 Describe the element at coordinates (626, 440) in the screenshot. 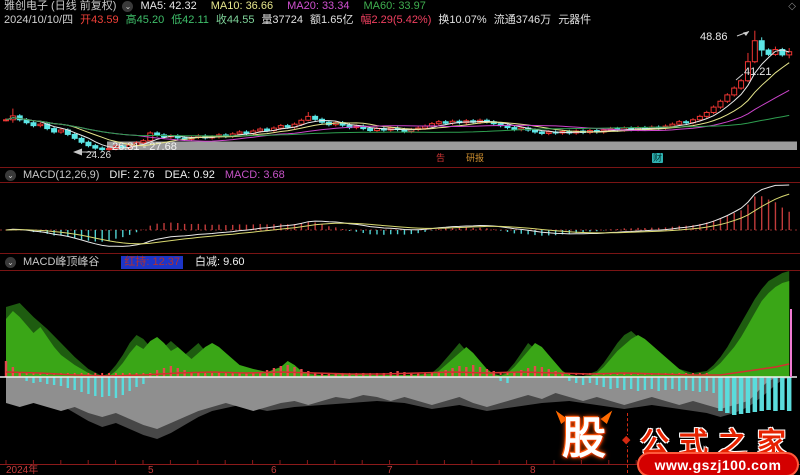

I see `diamond-icon: ◆` at that location.